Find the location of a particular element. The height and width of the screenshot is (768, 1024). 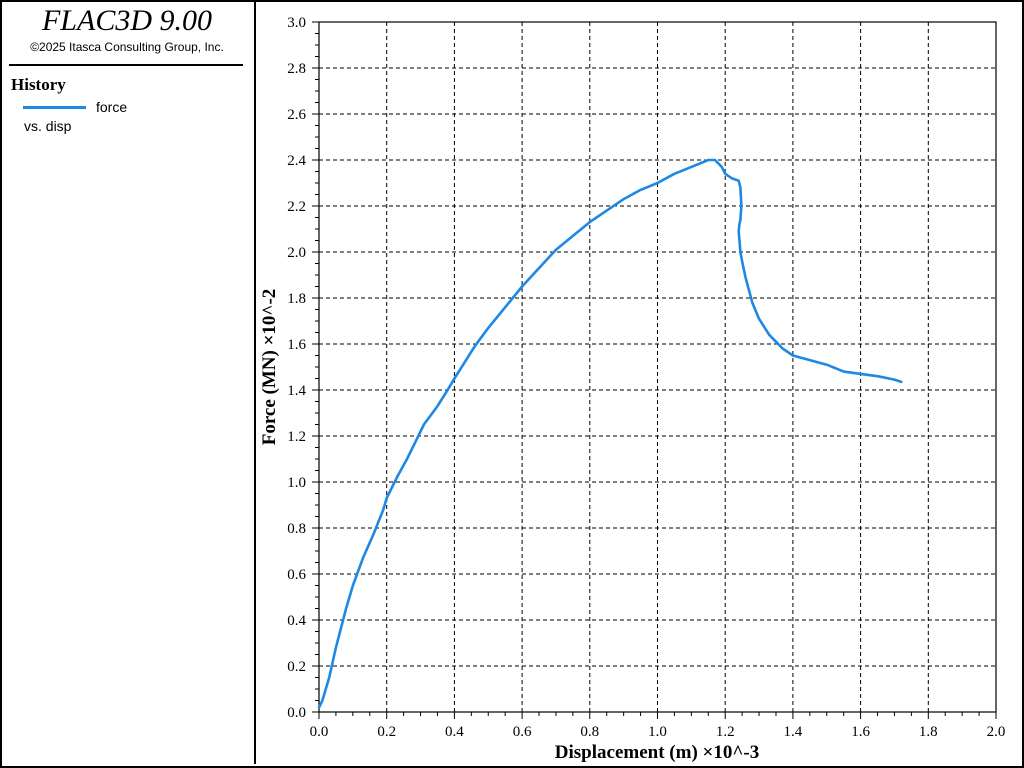

x-tick-label: 1.6 is located at coordinates (860, 732).